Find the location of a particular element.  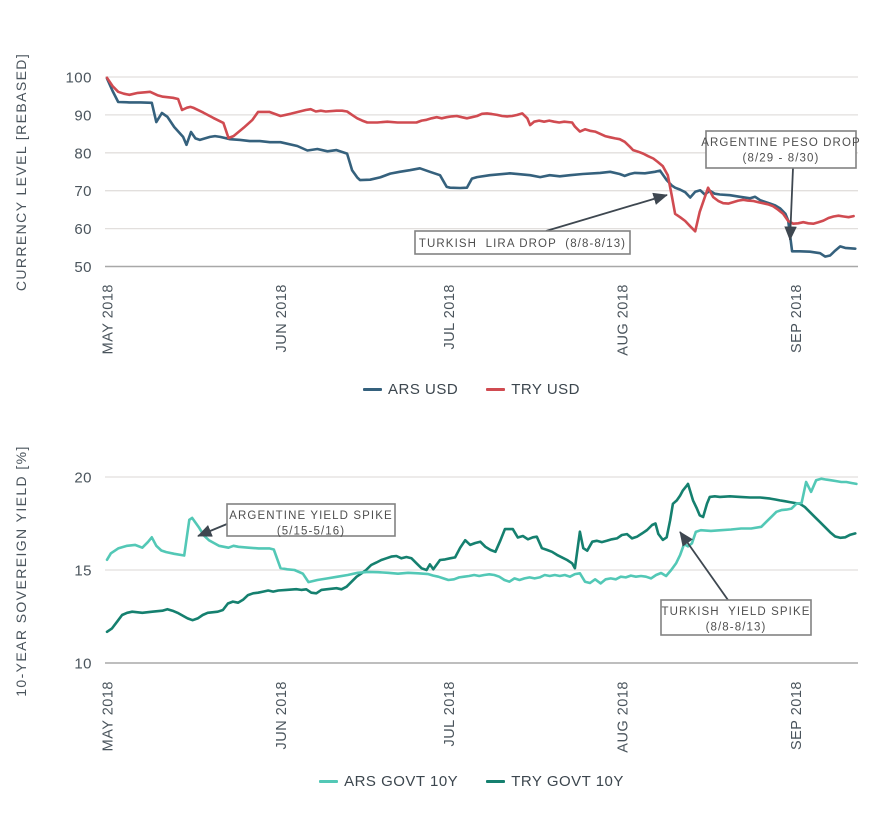

annotation-text: (8/29 - 8/30) is located at coordinates (781, 159).